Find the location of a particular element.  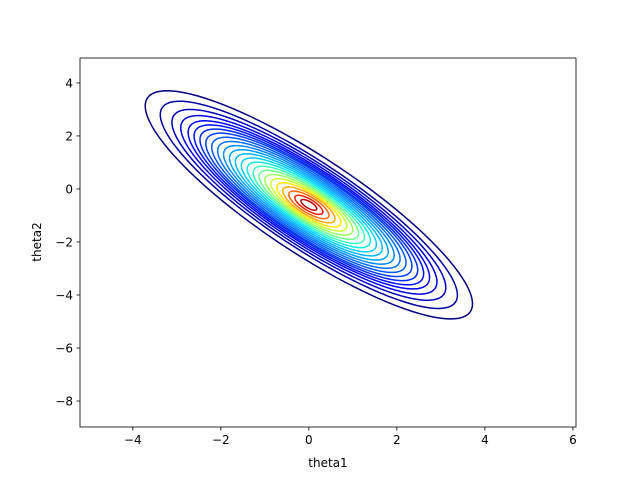

y-axis-label: theta2 is located at coordinates (37, 241).